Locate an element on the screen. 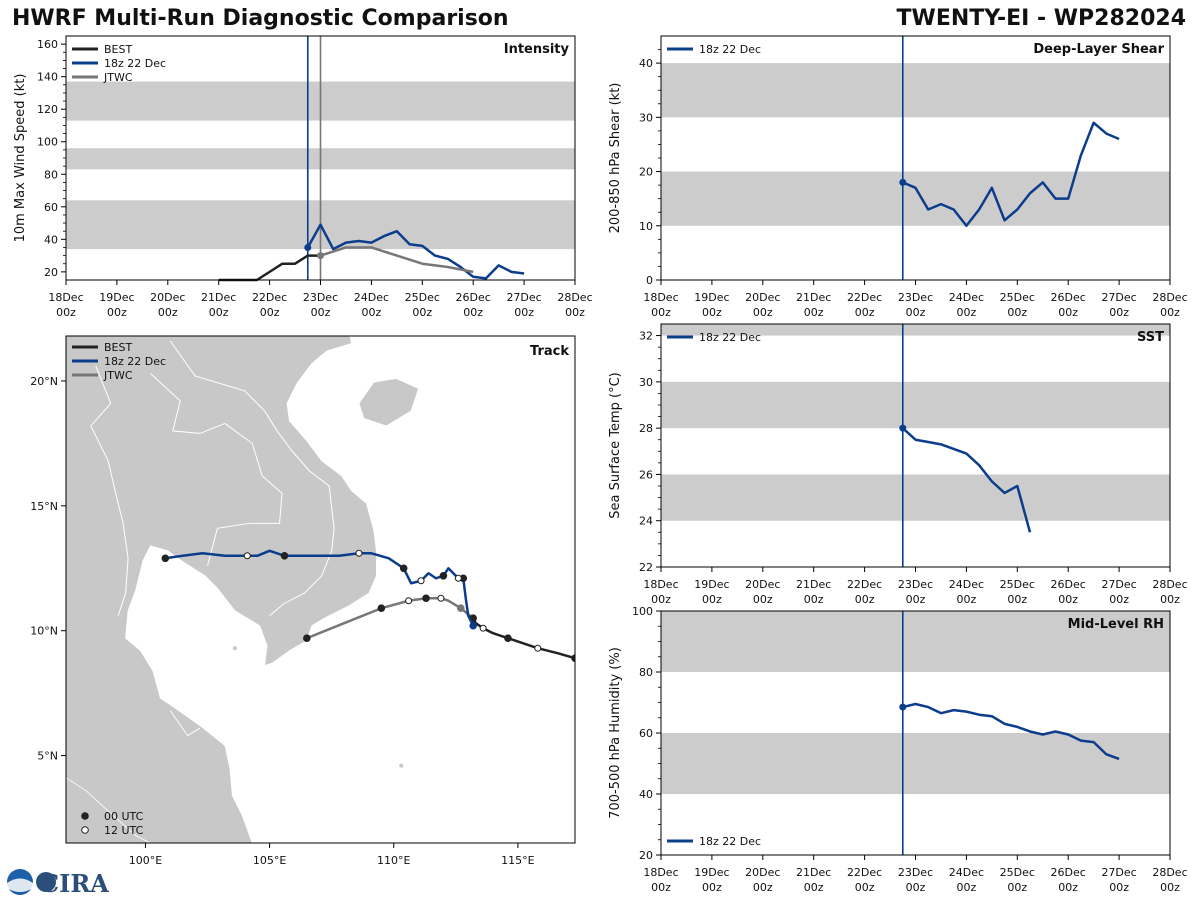 The image size is (1200, 900). track-start-point-hwrf is located at coordinates (473, 625).